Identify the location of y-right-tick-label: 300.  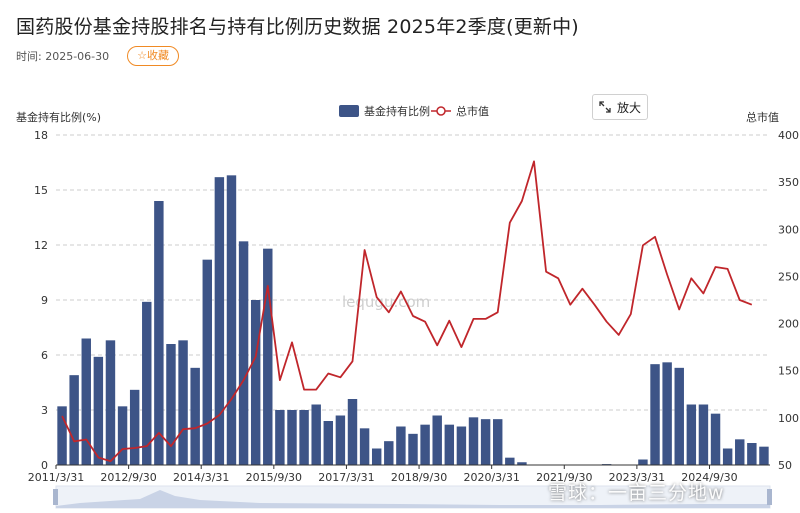
(788, 229).